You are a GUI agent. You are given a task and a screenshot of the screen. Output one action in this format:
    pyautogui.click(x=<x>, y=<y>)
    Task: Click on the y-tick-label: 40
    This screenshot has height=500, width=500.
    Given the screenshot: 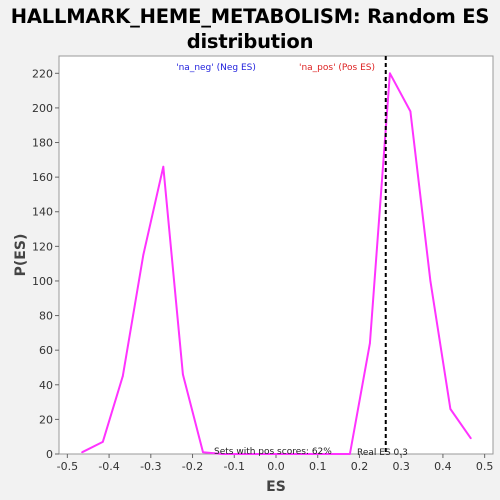 What is the action you would take?
    pyautogui.click(x=46, y=385)
    